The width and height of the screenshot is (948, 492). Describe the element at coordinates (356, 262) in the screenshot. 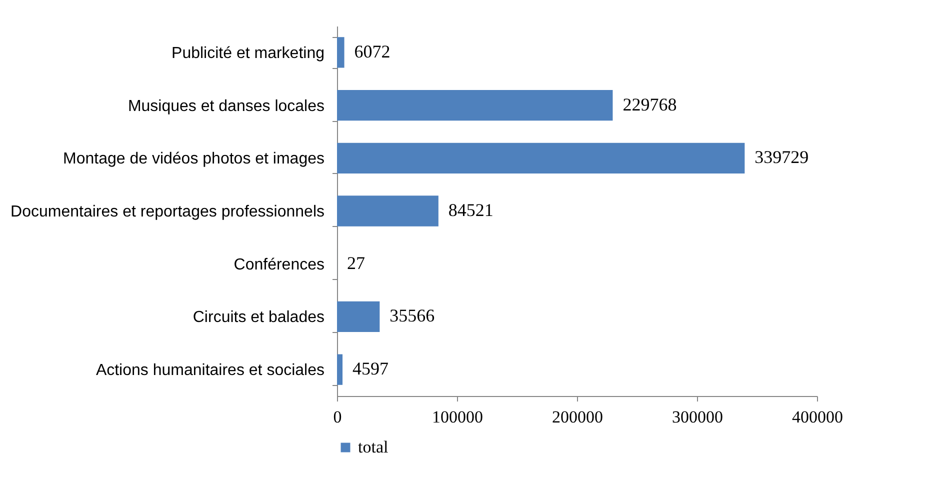

I see `data-label: 27` at that location.